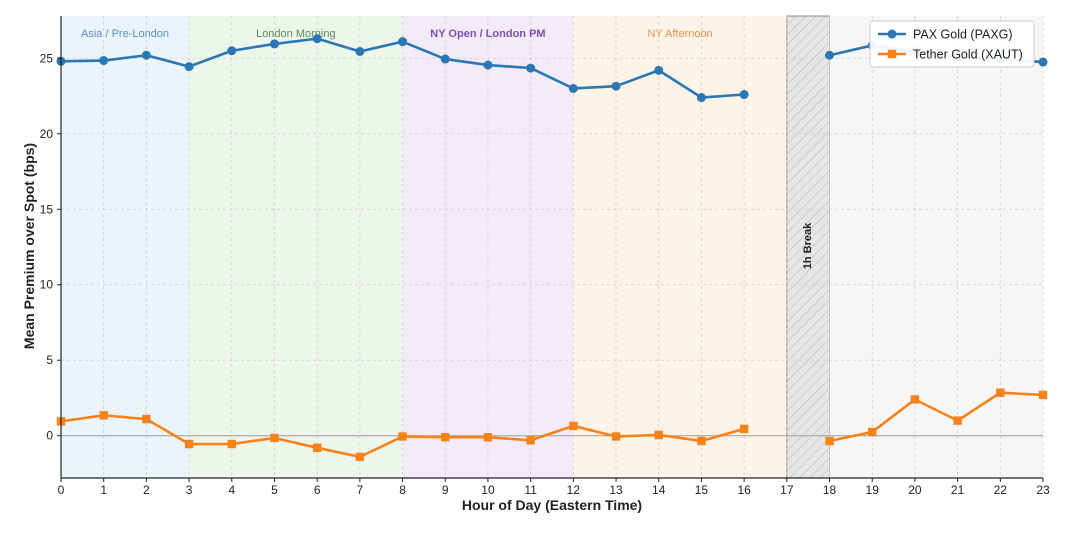 The image size is (1080, 533). Describe the element at coordinates (296, 34) in the screenshot. I see `session-label: London Morning` at that location.